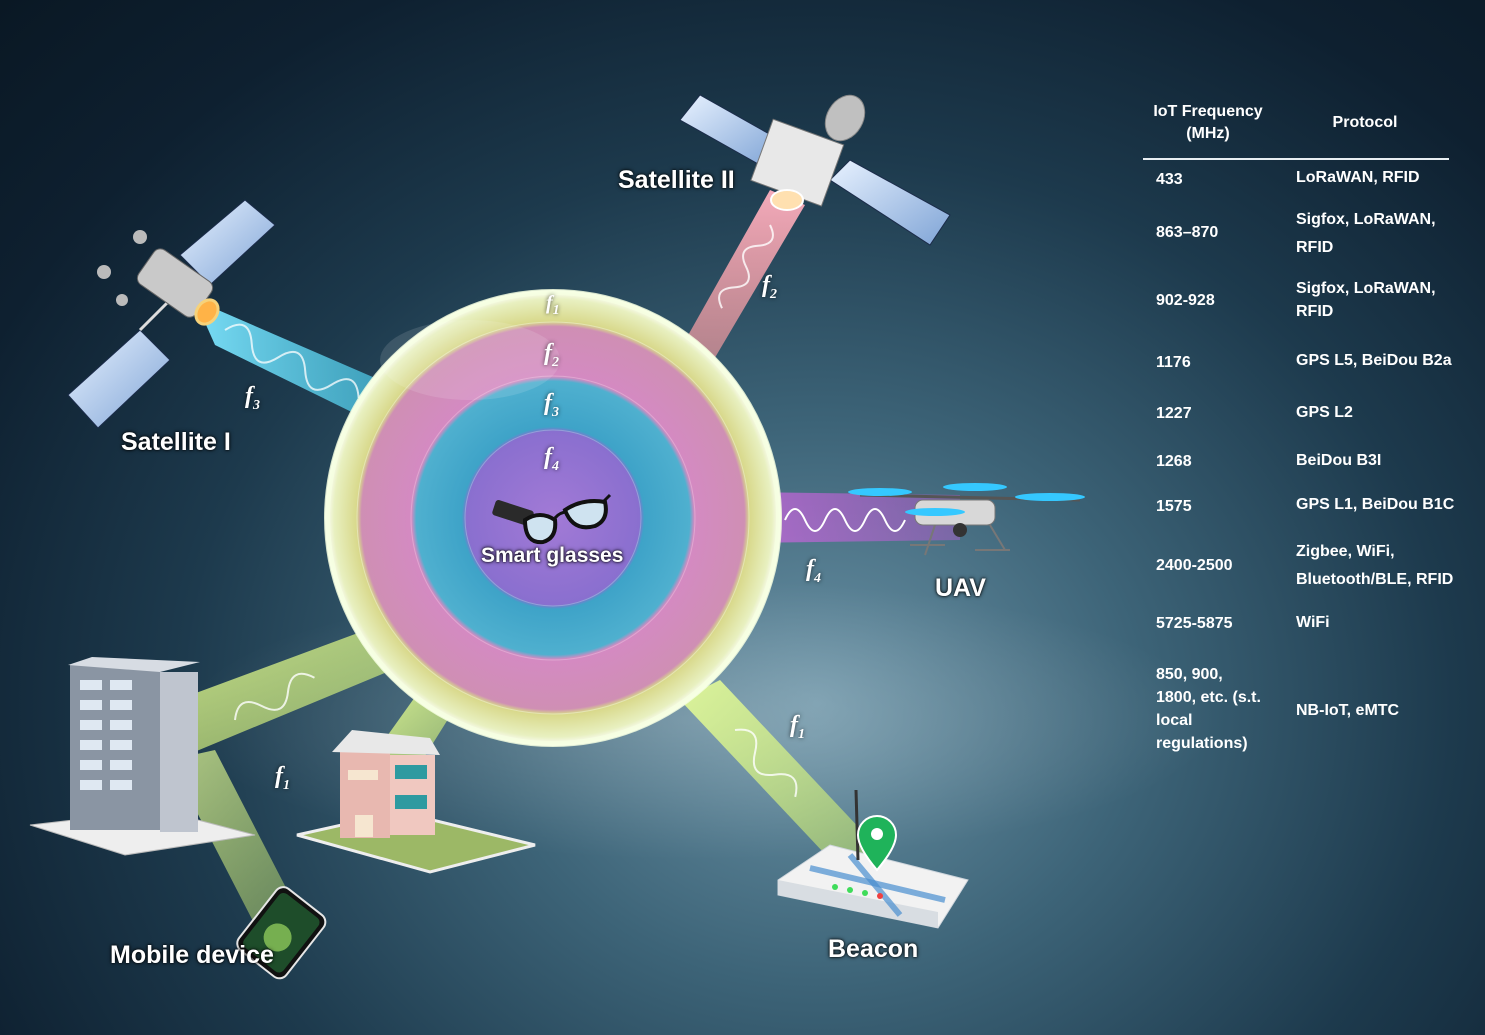 The image size is (1485, 1035). What do you see at coordinates (551, 405) in the screenshot?
I see `f3-ring-label: f3` at bounding box center [551, 405].